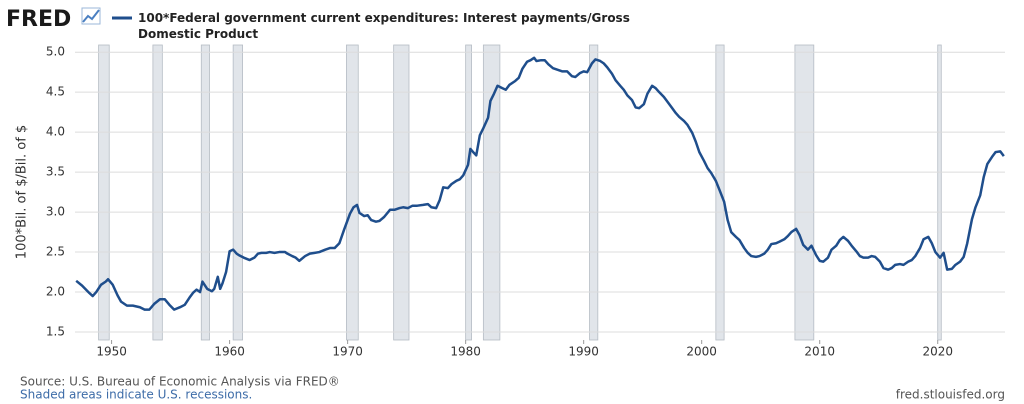 This screenshot has width=1024, height=404. I want to click on y-tick-label: 1.5, so click(55, 332).